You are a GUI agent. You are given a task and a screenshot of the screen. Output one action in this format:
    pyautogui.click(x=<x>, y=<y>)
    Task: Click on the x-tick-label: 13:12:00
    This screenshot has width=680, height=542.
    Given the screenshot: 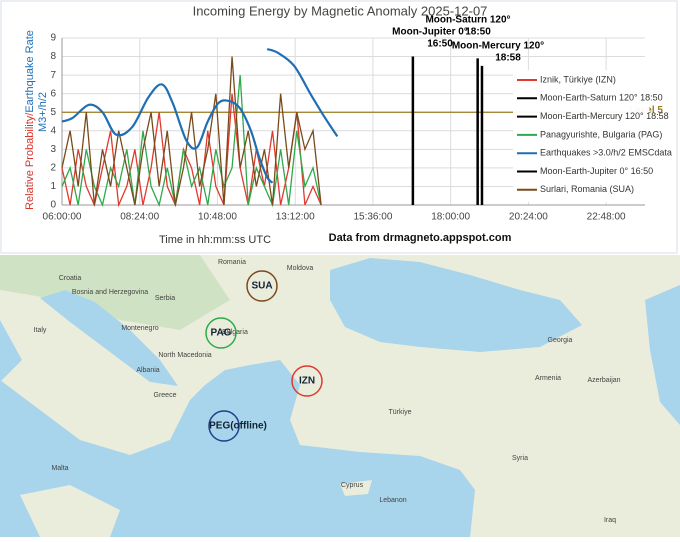 What is the action you would take?
    pyautogui.click(x=295, y=217)
    